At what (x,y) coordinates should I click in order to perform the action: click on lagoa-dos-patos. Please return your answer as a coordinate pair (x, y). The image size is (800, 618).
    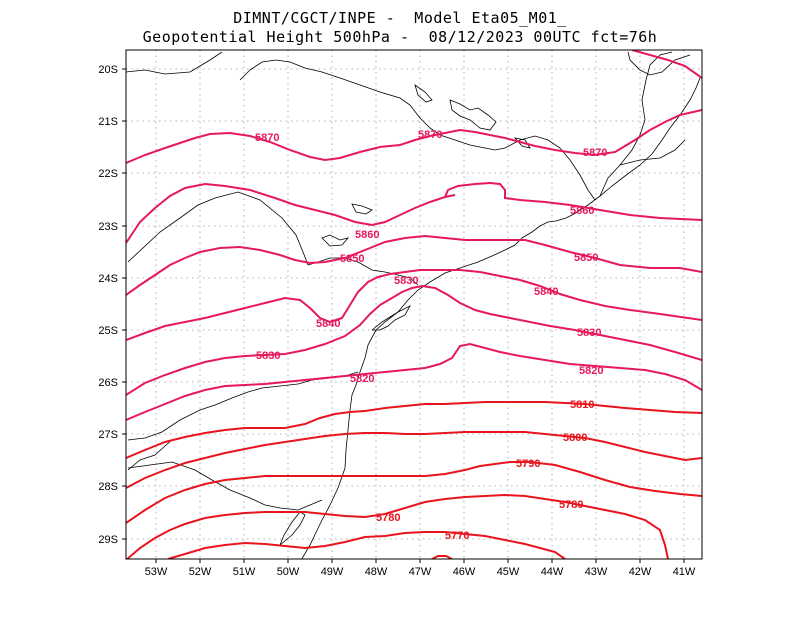
    Looking at the image, I should click on (292, 528).